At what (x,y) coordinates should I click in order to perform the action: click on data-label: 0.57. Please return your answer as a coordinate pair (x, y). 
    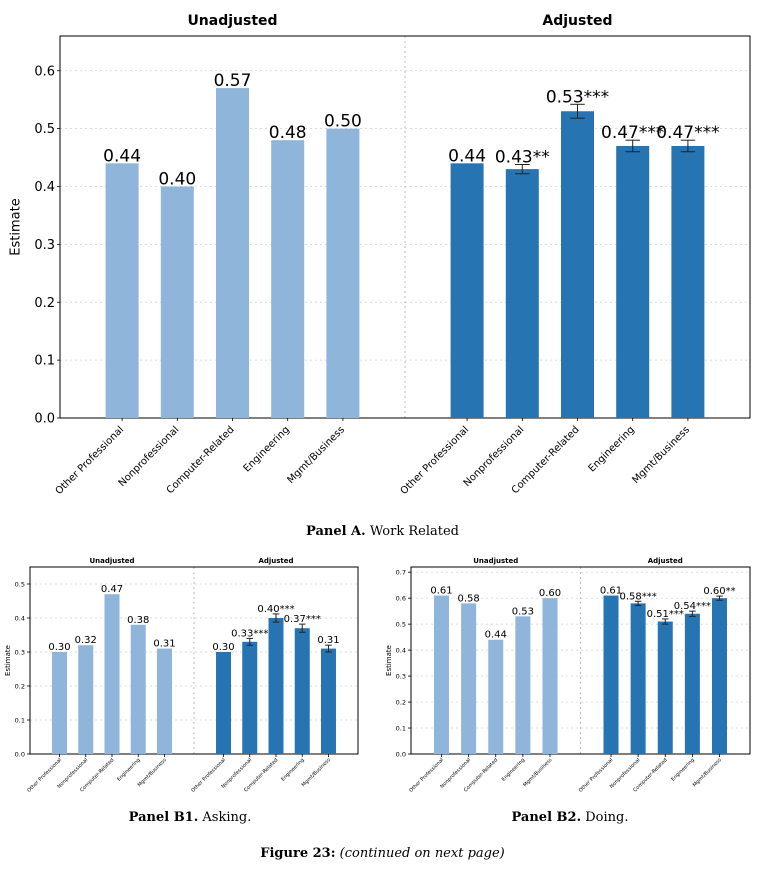
    Looking at the image, I should click on (233, 81).